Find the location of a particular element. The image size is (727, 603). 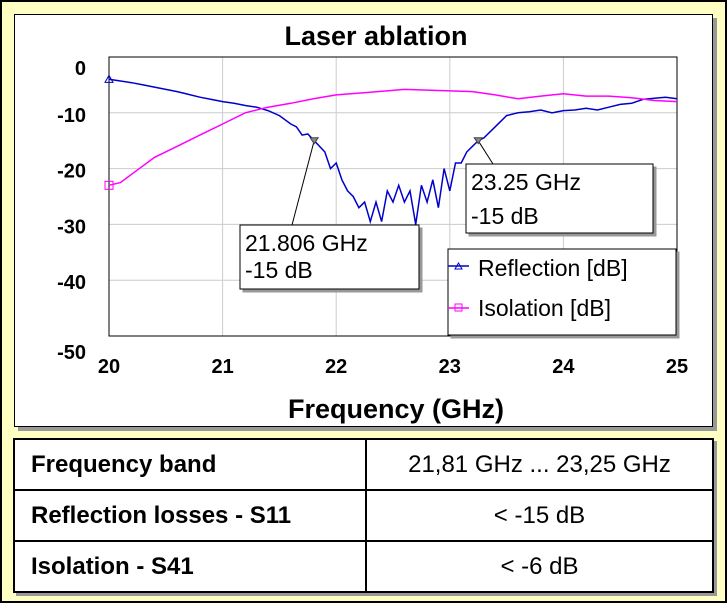

x-axis-label: Frequency (GHz) is located at coordinates (396, 409).